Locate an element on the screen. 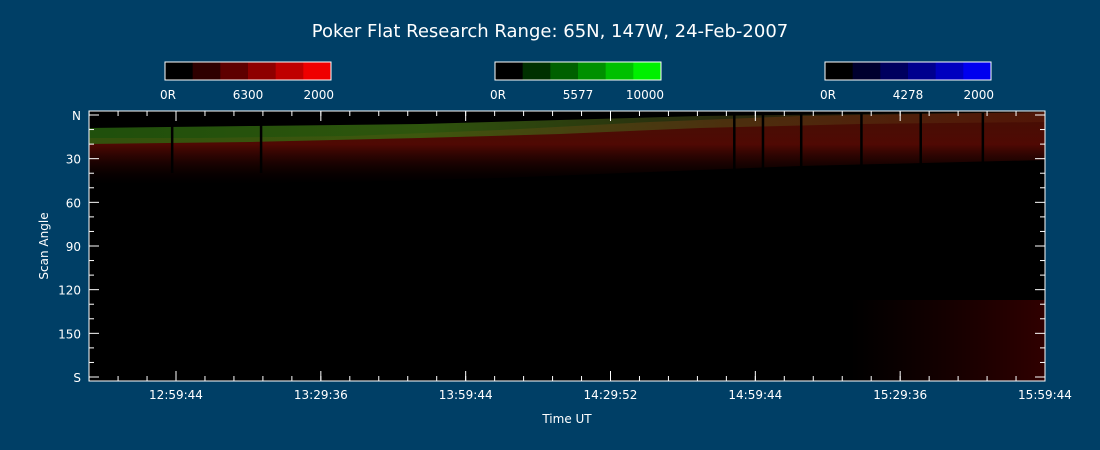 The height and width of the screenshot is (450, 1100). x-tick-label: 13:59:44 is located at coordinates (466, 395).